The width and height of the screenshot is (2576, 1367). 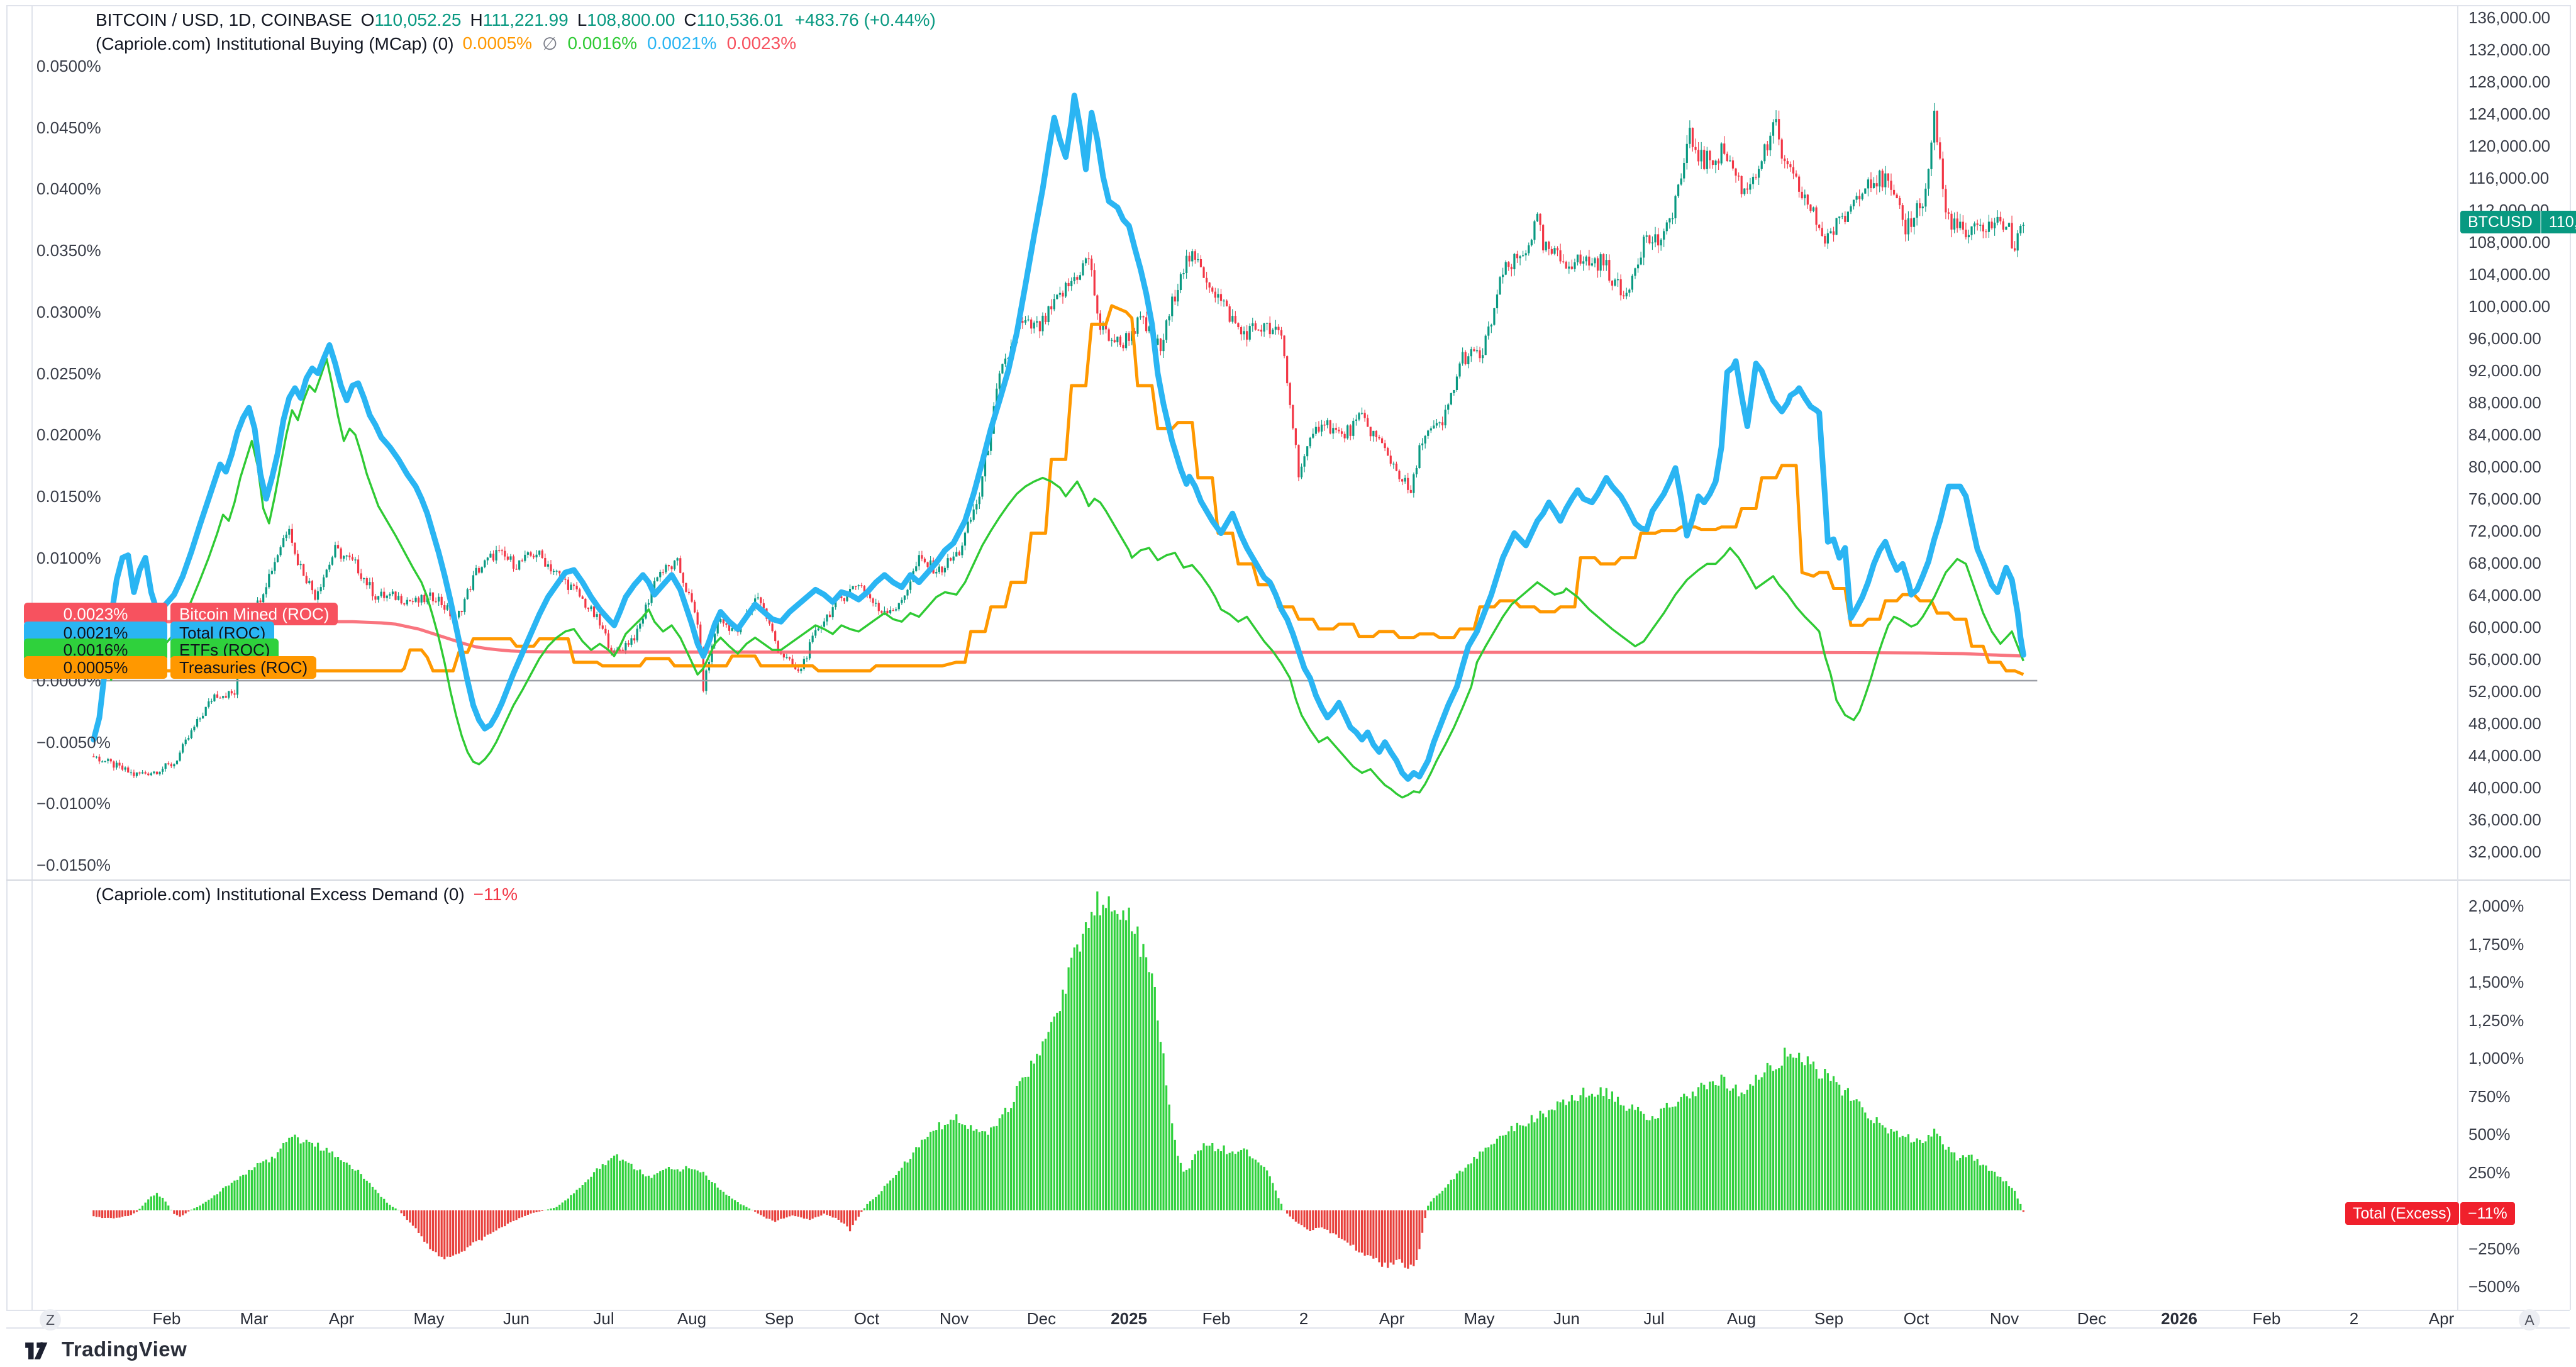 I want to click on hist-axis-label: 250%, so click(x=2489, y=1172).